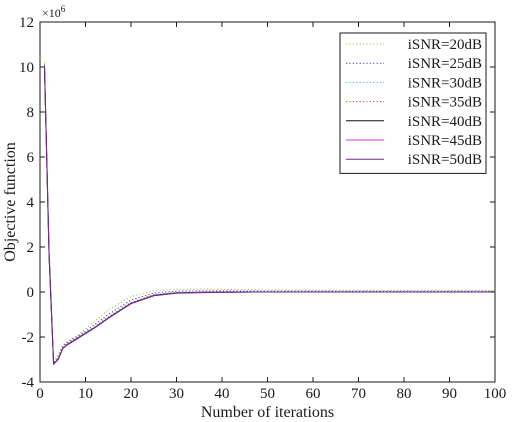 This screenshot has height=422, width=512. Describe the element at coordinates (31, 248) in the screenshot. I see `y-tick-label: 2` at that location.